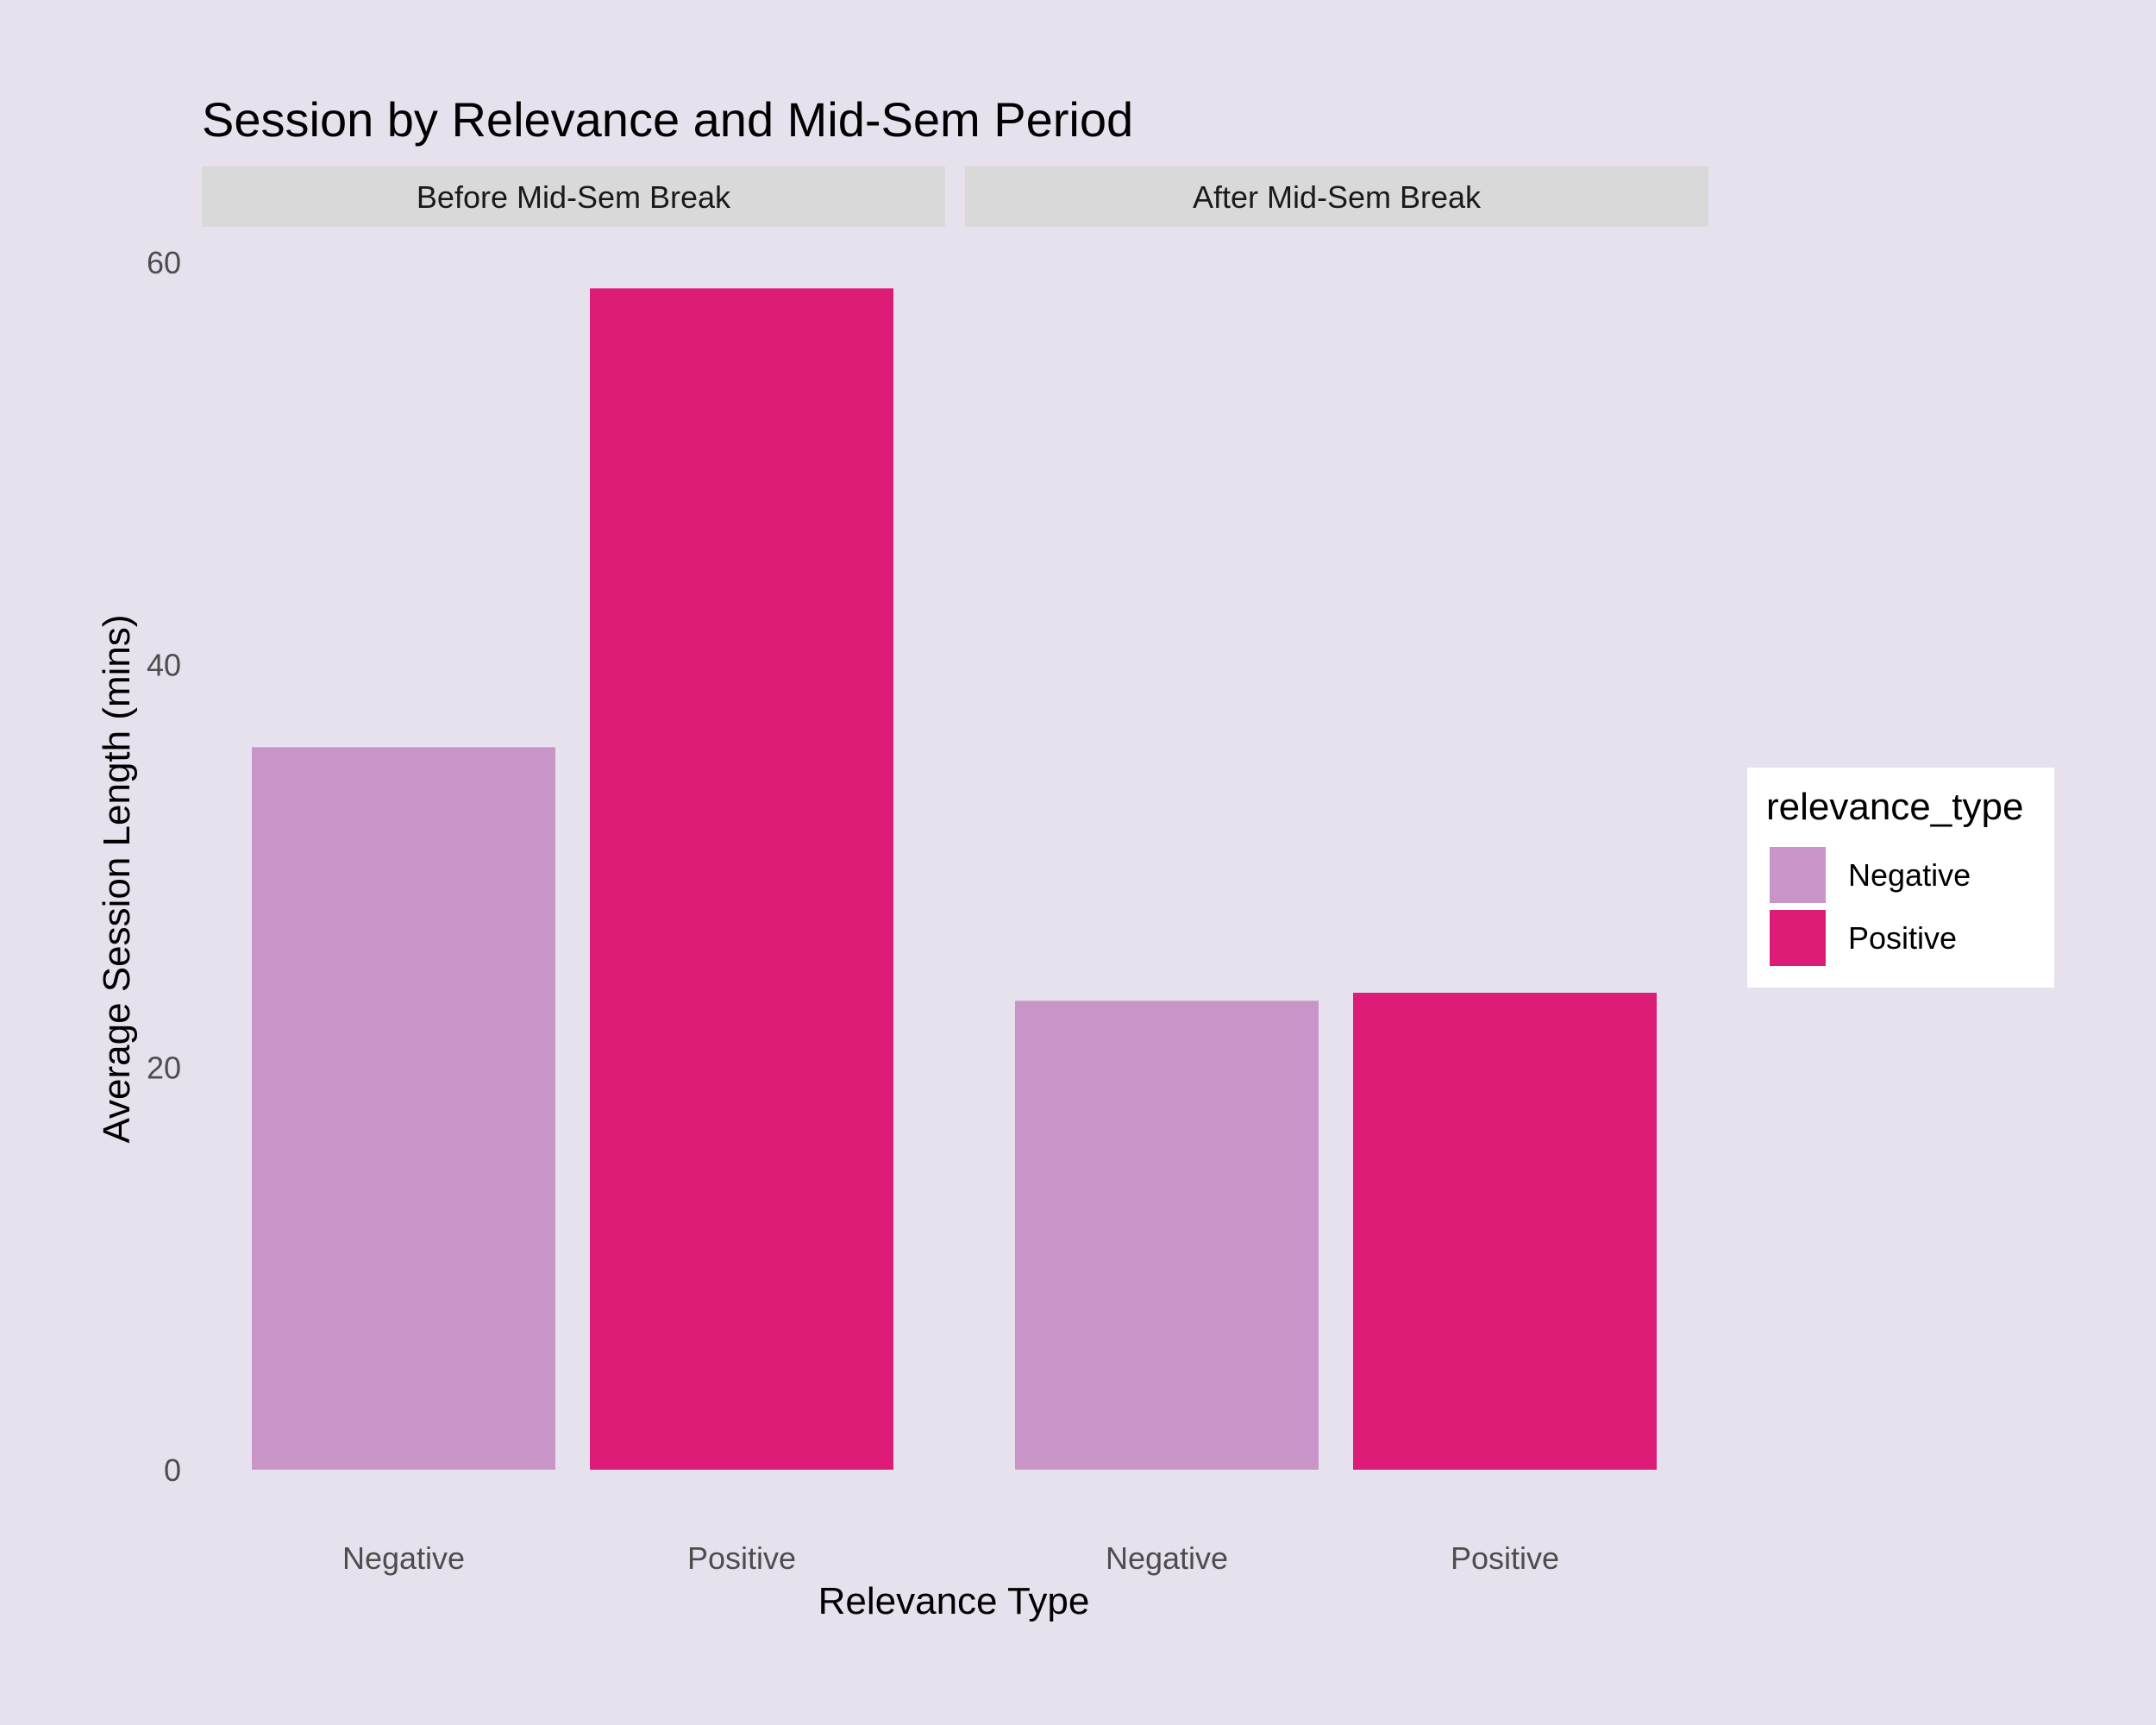 The image size is (2156, 1725). Describe the element at coordinates (117, 879) in the screenshot. I see `y-axis-title: Average Session Length (mins)` at that location.